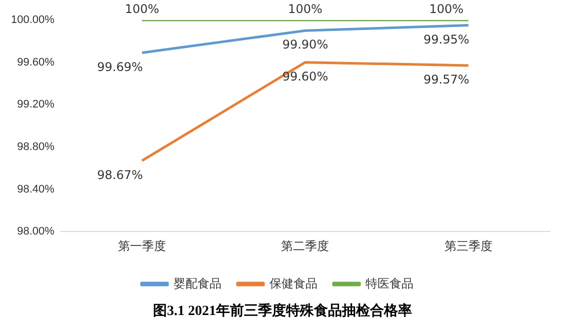 The image size is (565, 328). I want to click on text: 图3.1 2021年前三季度特殊食品抽检合格率, so click(282, 311).